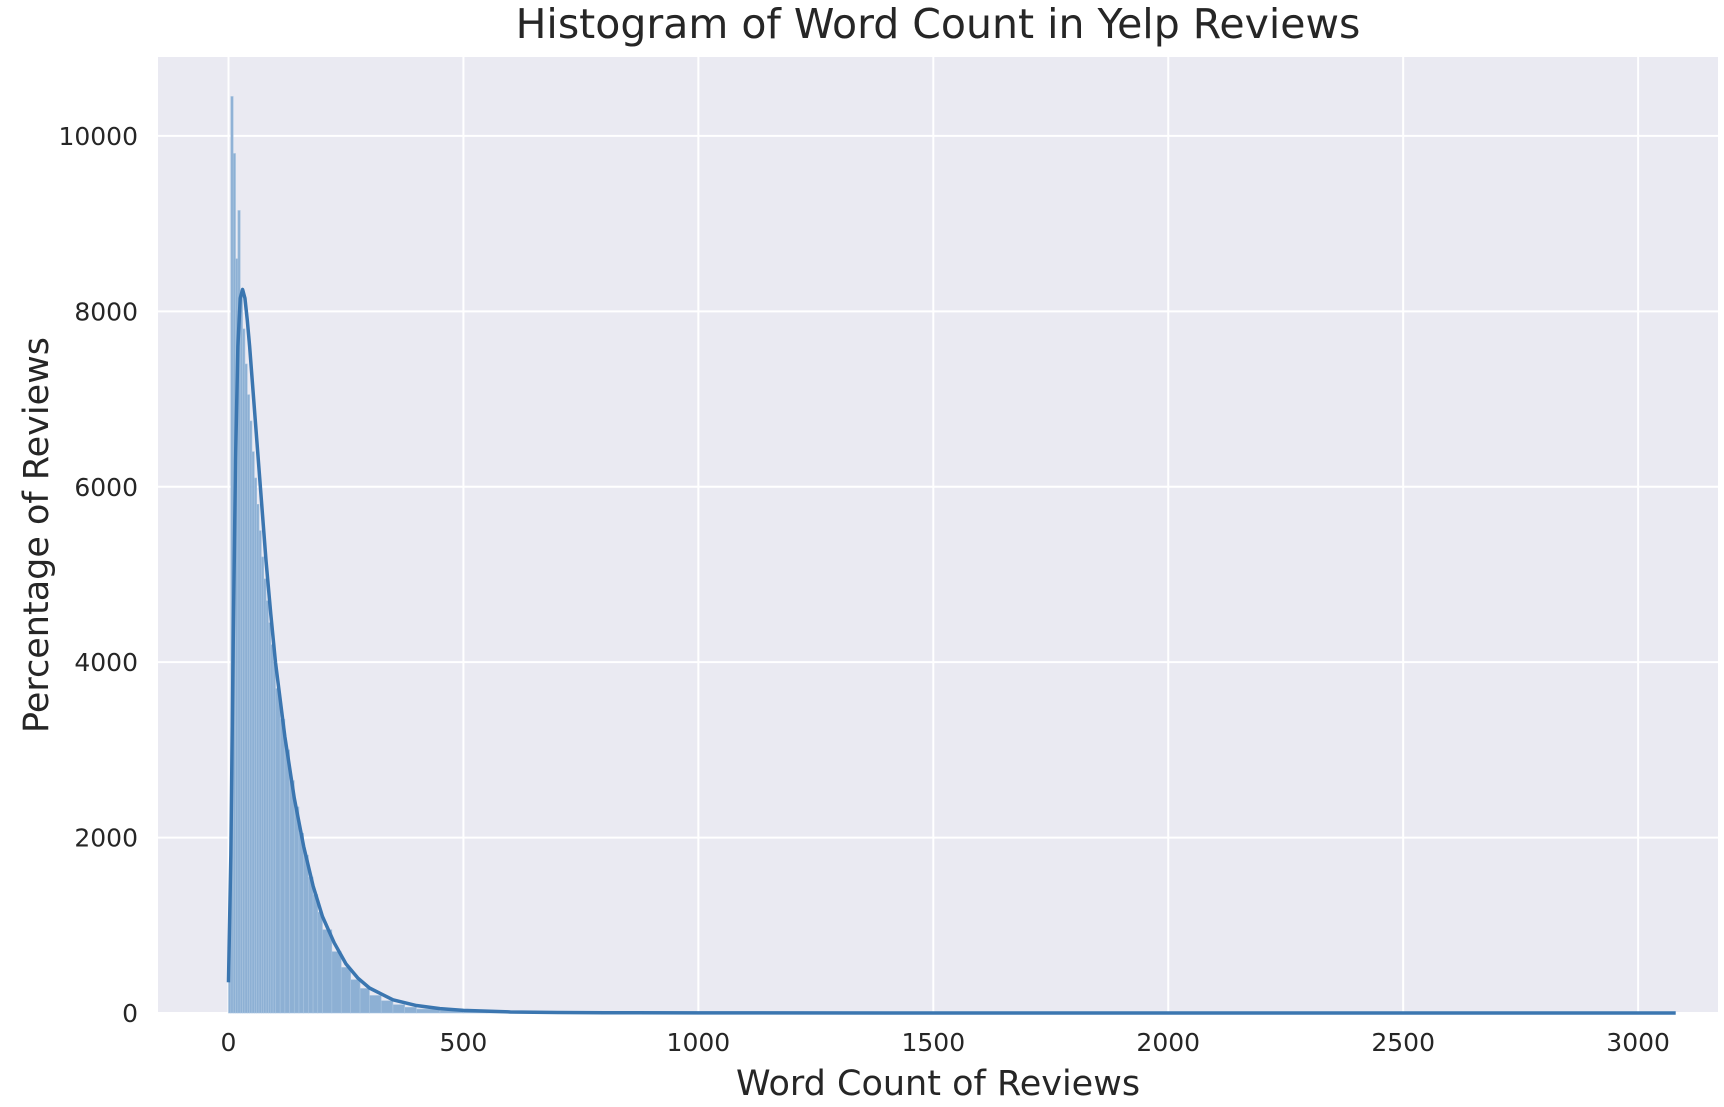 This screenshot has width=1724, height=1107. What do you see at coordinates (130, 1013) in the screenshot?
I see `y-tick-label: 0` at bounding box center [130, 1013].